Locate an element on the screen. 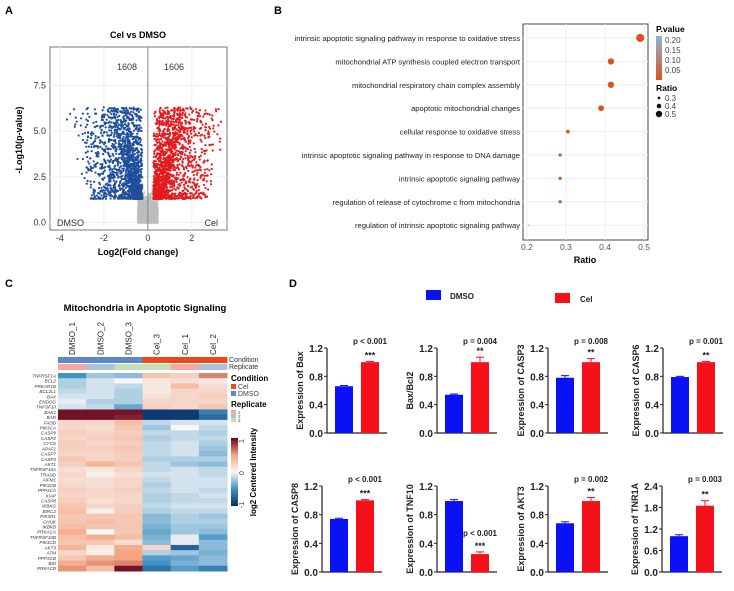  annotation-label: Condition is located at coordinates (244, 360).